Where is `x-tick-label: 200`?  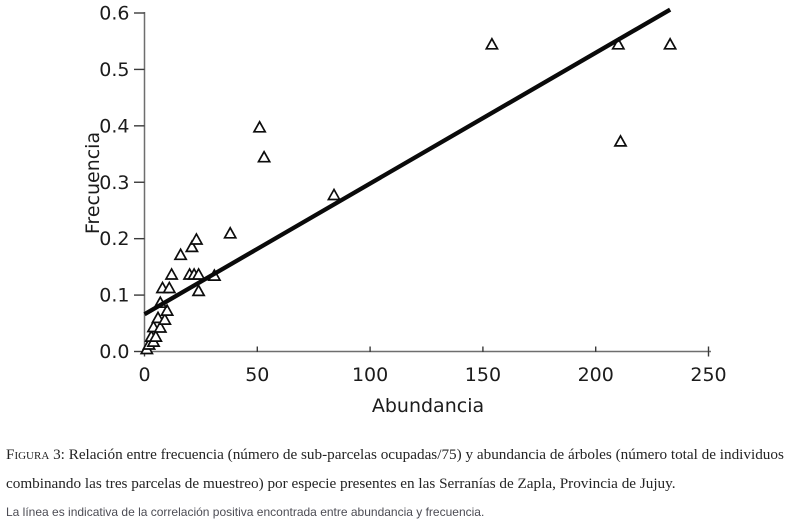 x-tick-label: 200 is located at coordinates (596, 375).